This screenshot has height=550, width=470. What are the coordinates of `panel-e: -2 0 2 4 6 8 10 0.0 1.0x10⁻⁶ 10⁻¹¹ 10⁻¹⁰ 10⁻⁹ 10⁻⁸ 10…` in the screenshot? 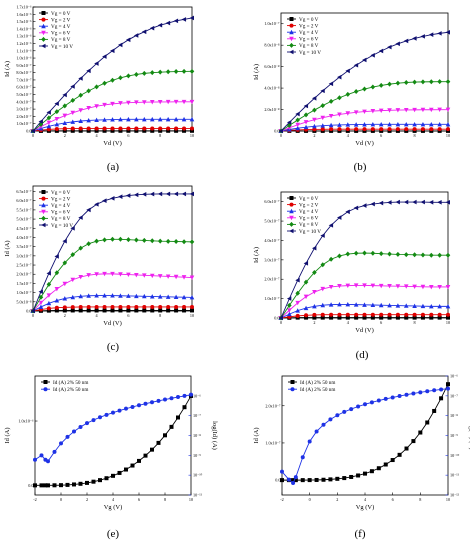 It's located at (111, 443).